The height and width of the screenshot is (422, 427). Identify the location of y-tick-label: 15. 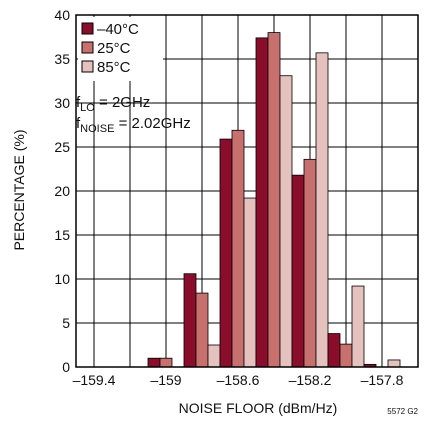
(62, 235).